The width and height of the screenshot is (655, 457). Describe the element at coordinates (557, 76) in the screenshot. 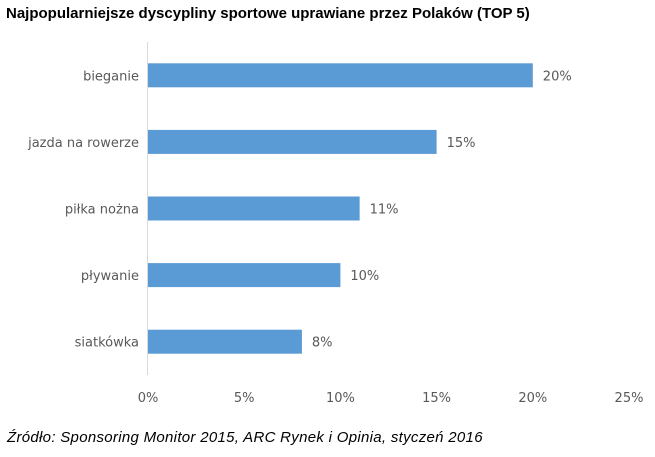

I see `data-label: 20%` at that location.